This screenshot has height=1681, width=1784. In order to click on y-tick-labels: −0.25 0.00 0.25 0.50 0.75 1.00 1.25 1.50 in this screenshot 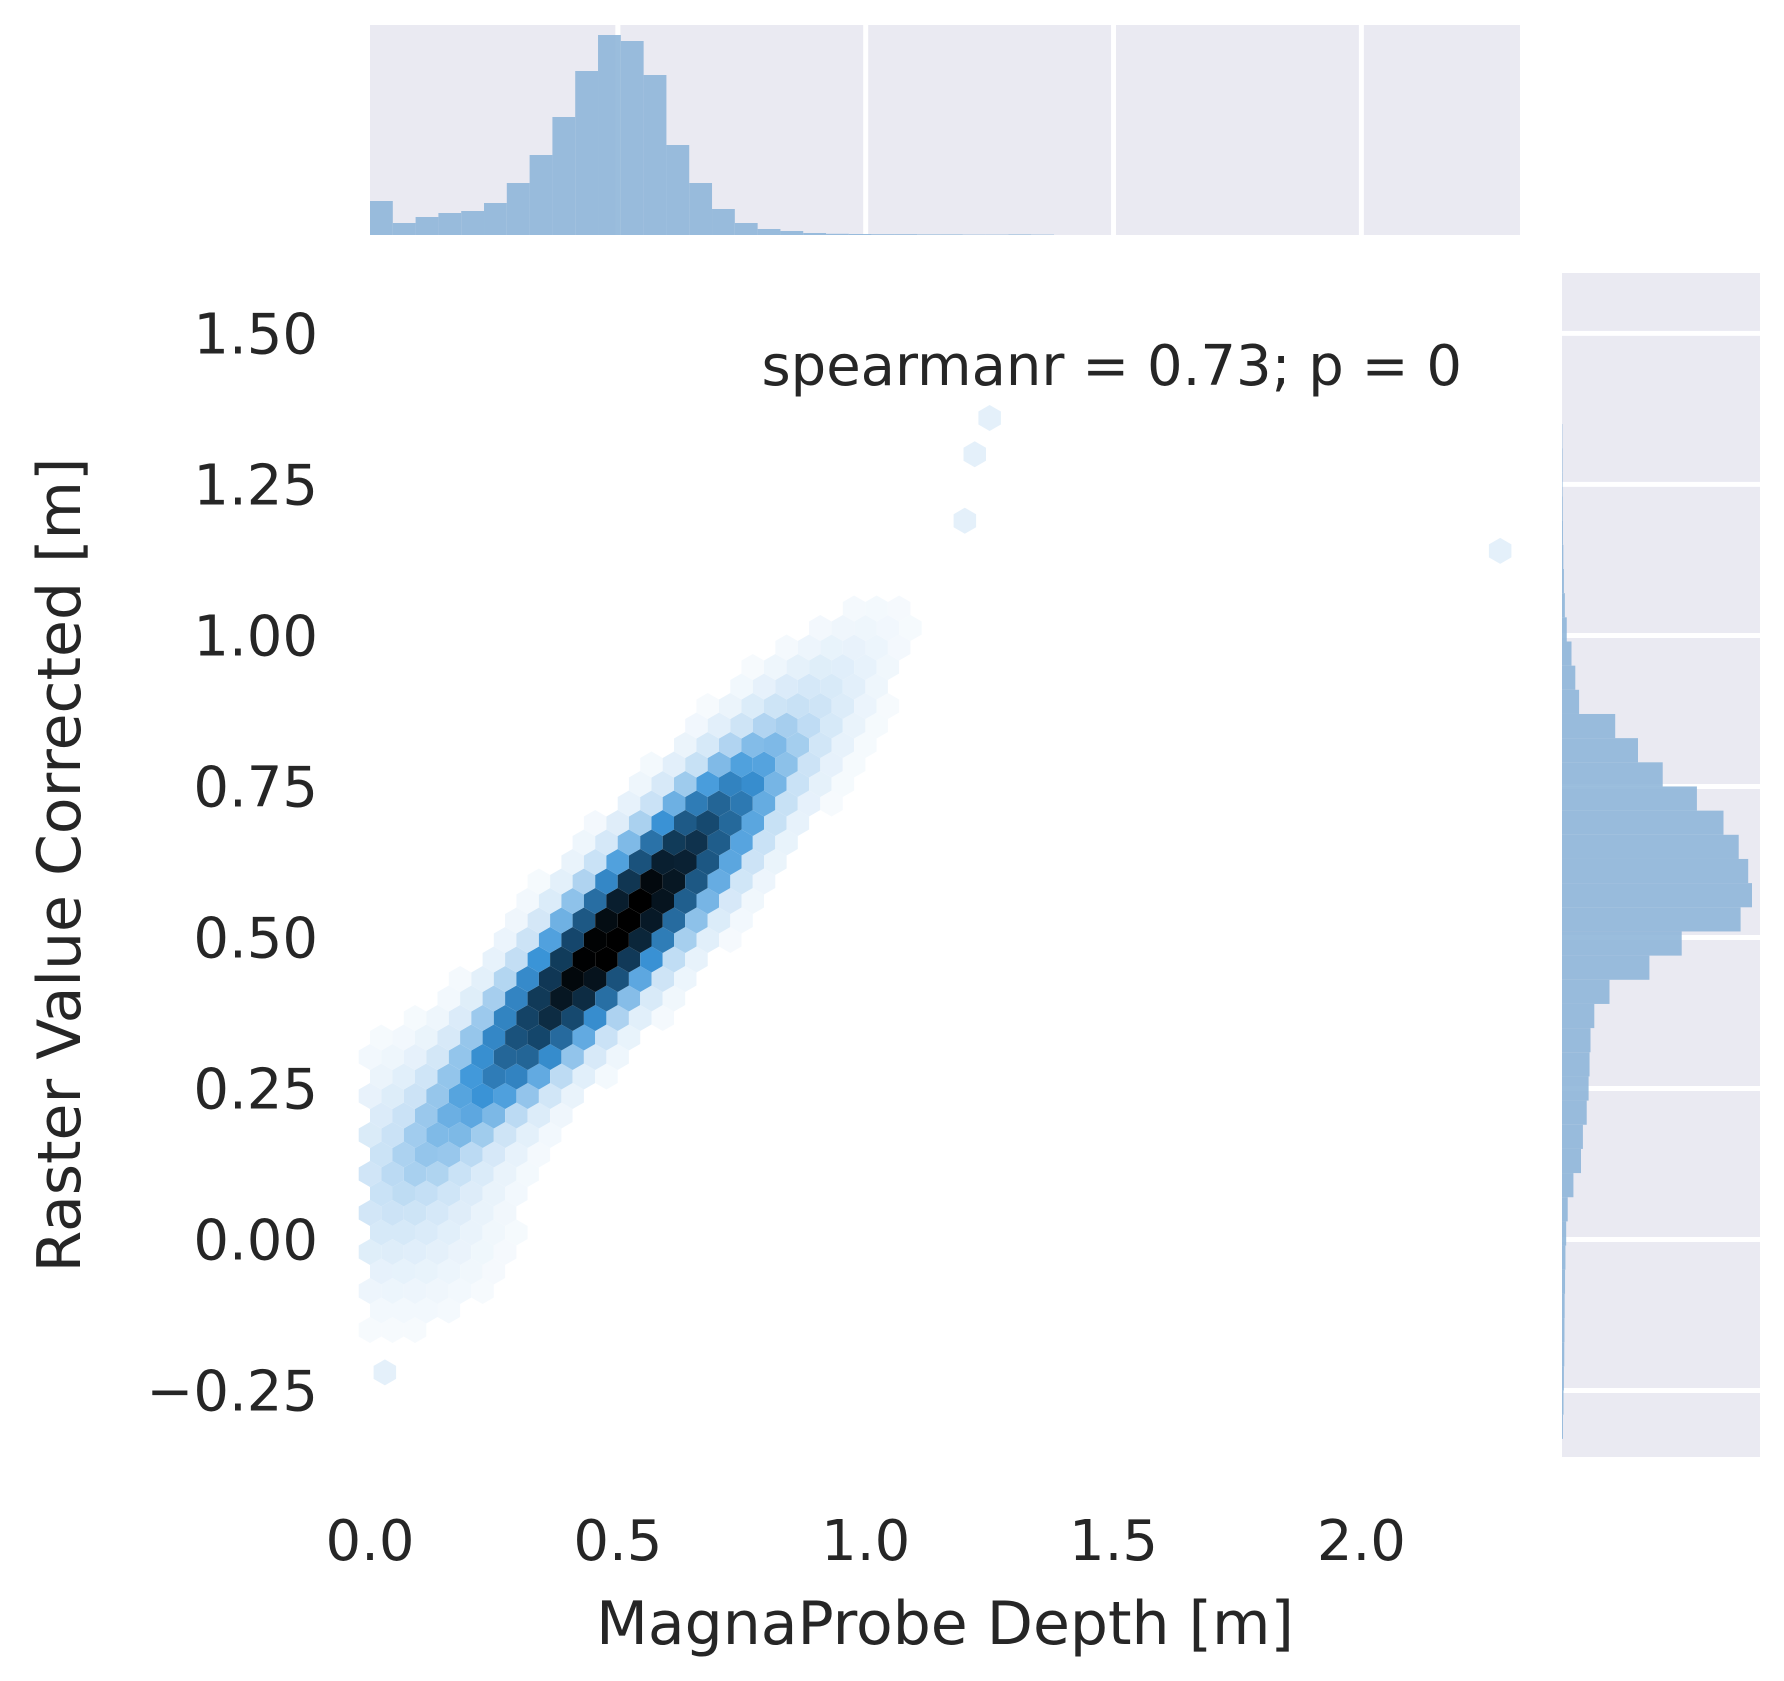, I will do `click(232, 863)`.